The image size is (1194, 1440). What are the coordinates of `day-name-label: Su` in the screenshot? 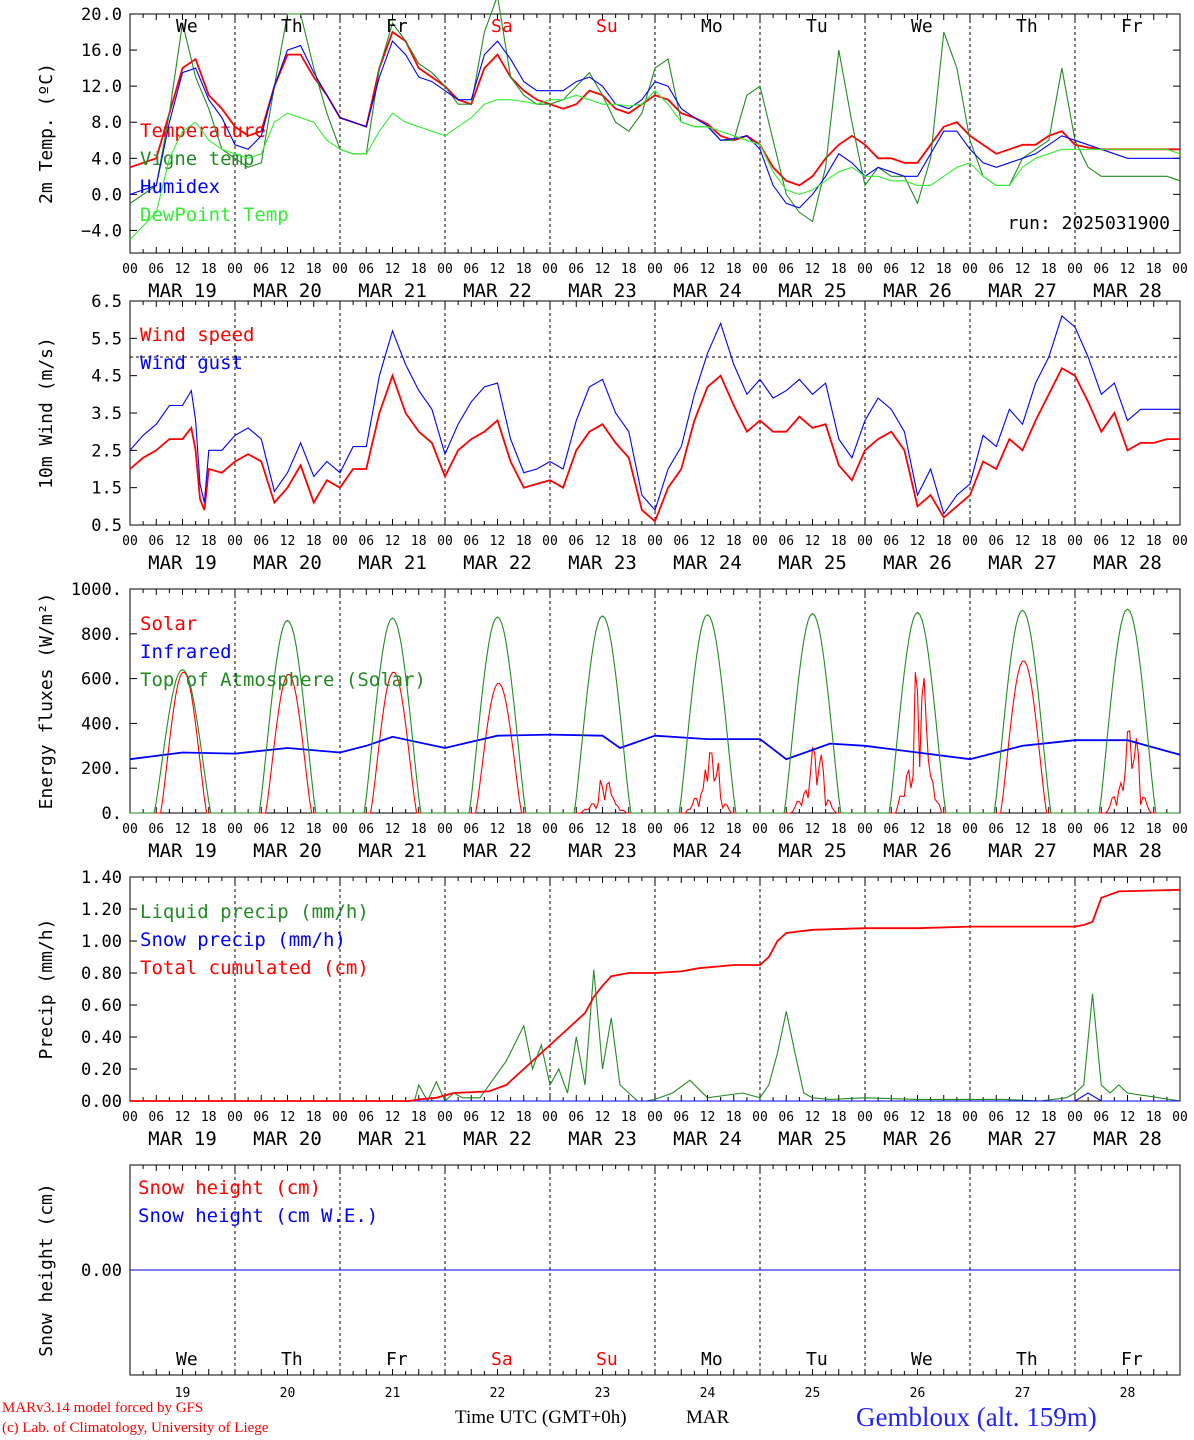 It's located at (607, 1359).